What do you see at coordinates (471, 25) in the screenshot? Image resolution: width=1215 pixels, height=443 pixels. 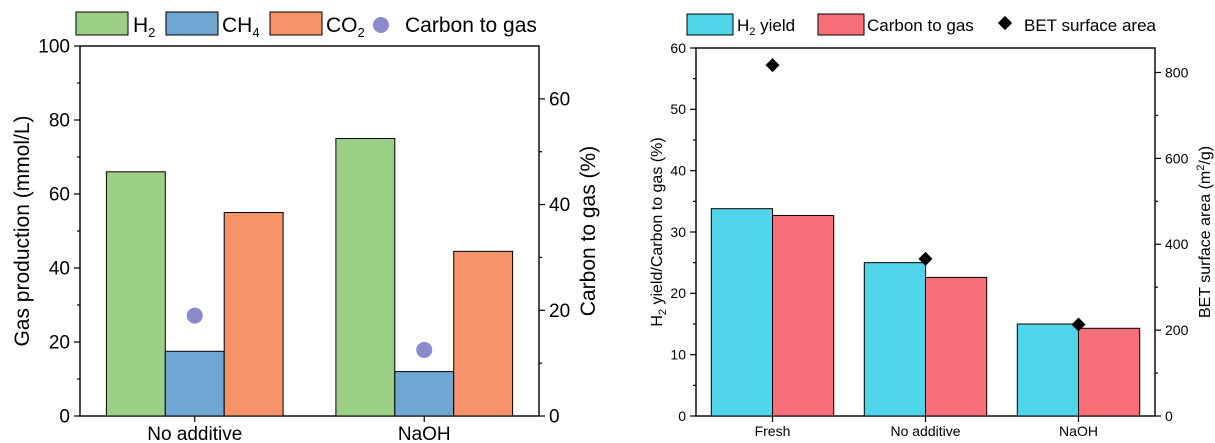 I see `legend-label-carbon-to-gas: Carbon to gas` at bounding box center [471, 25].